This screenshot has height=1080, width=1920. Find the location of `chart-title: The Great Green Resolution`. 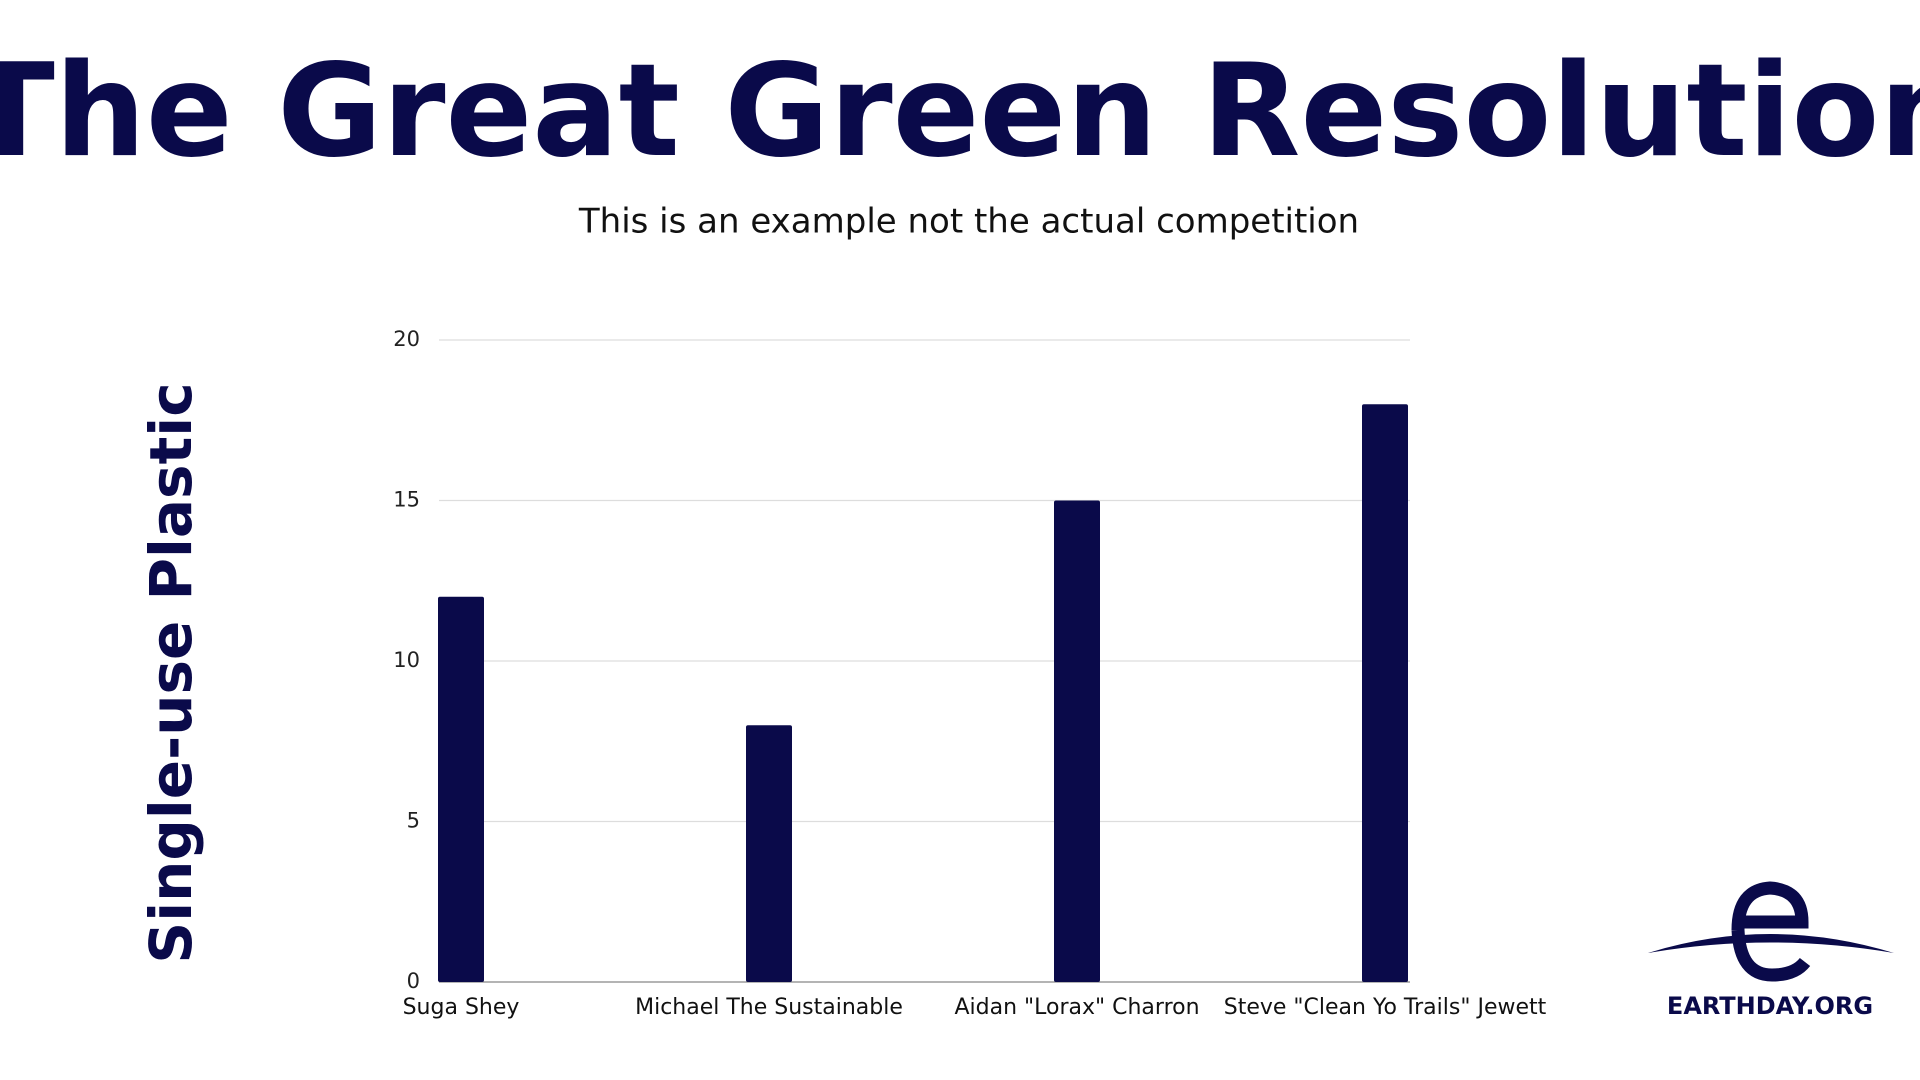

chart-title: The Great Green Resolution is located at coordinates (960, 111).